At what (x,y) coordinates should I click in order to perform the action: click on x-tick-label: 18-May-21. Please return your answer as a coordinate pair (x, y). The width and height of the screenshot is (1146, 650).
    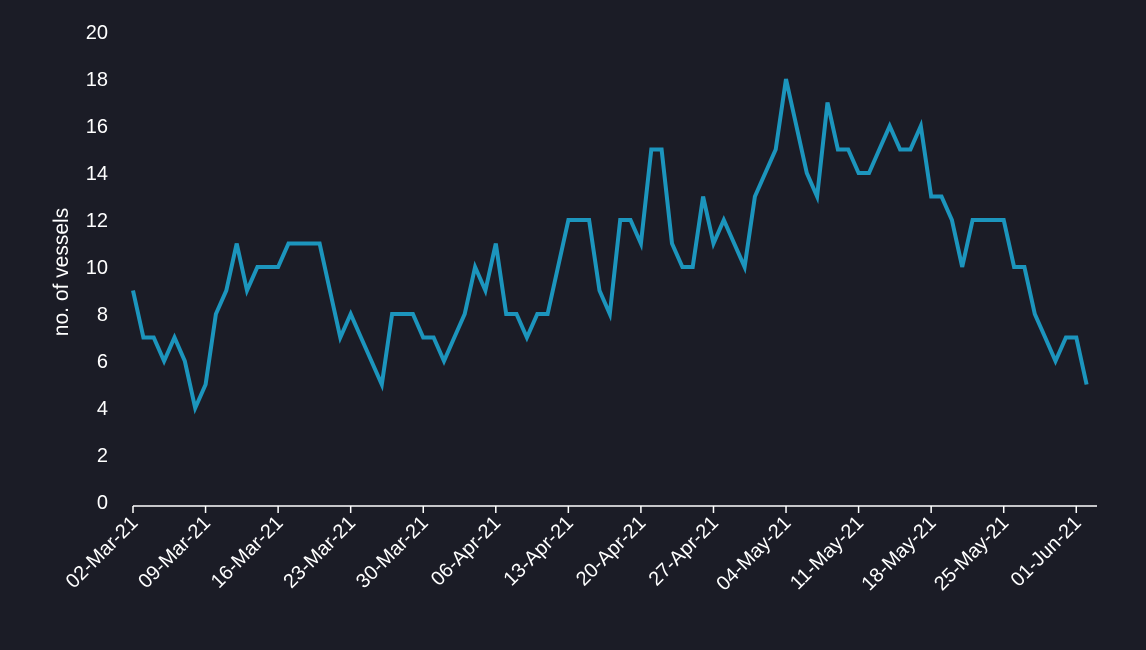
    Looking at the image, I should click on (899, 553).